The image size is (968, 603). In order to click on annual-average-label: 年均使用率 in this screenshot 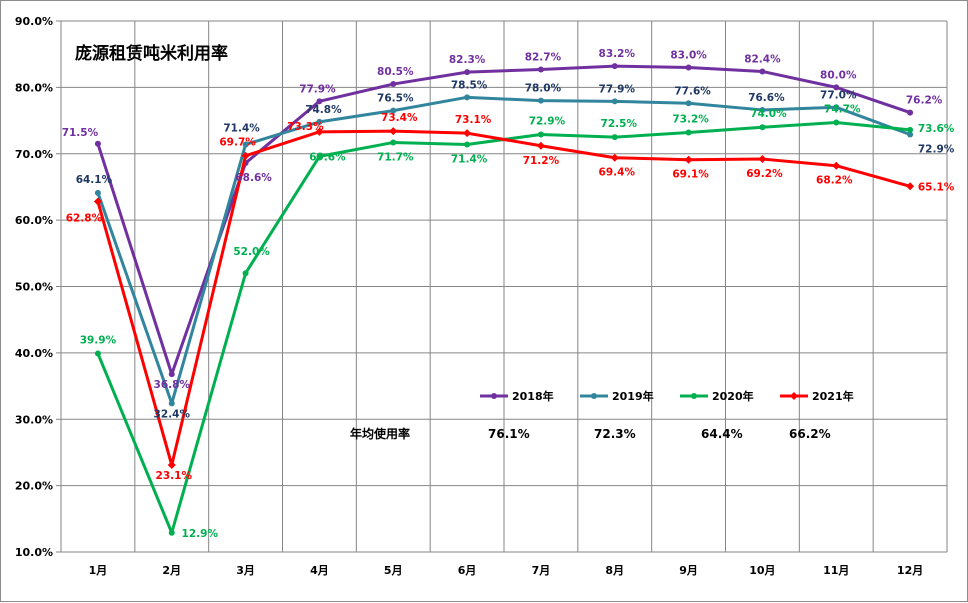, I will do `click(380, 433)`.